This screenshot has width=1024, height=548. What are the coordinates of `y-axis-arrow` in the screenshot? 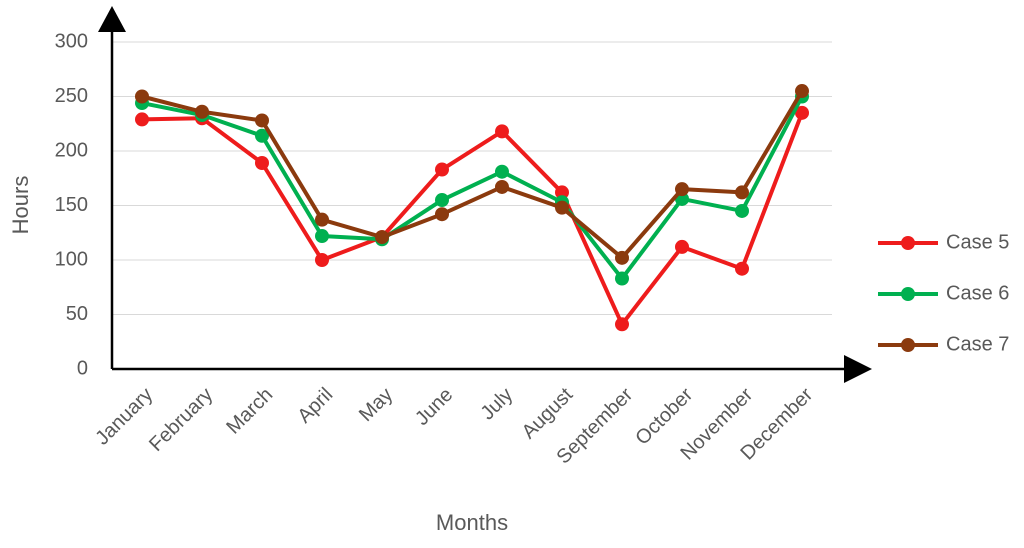 It's located at (112, 19).